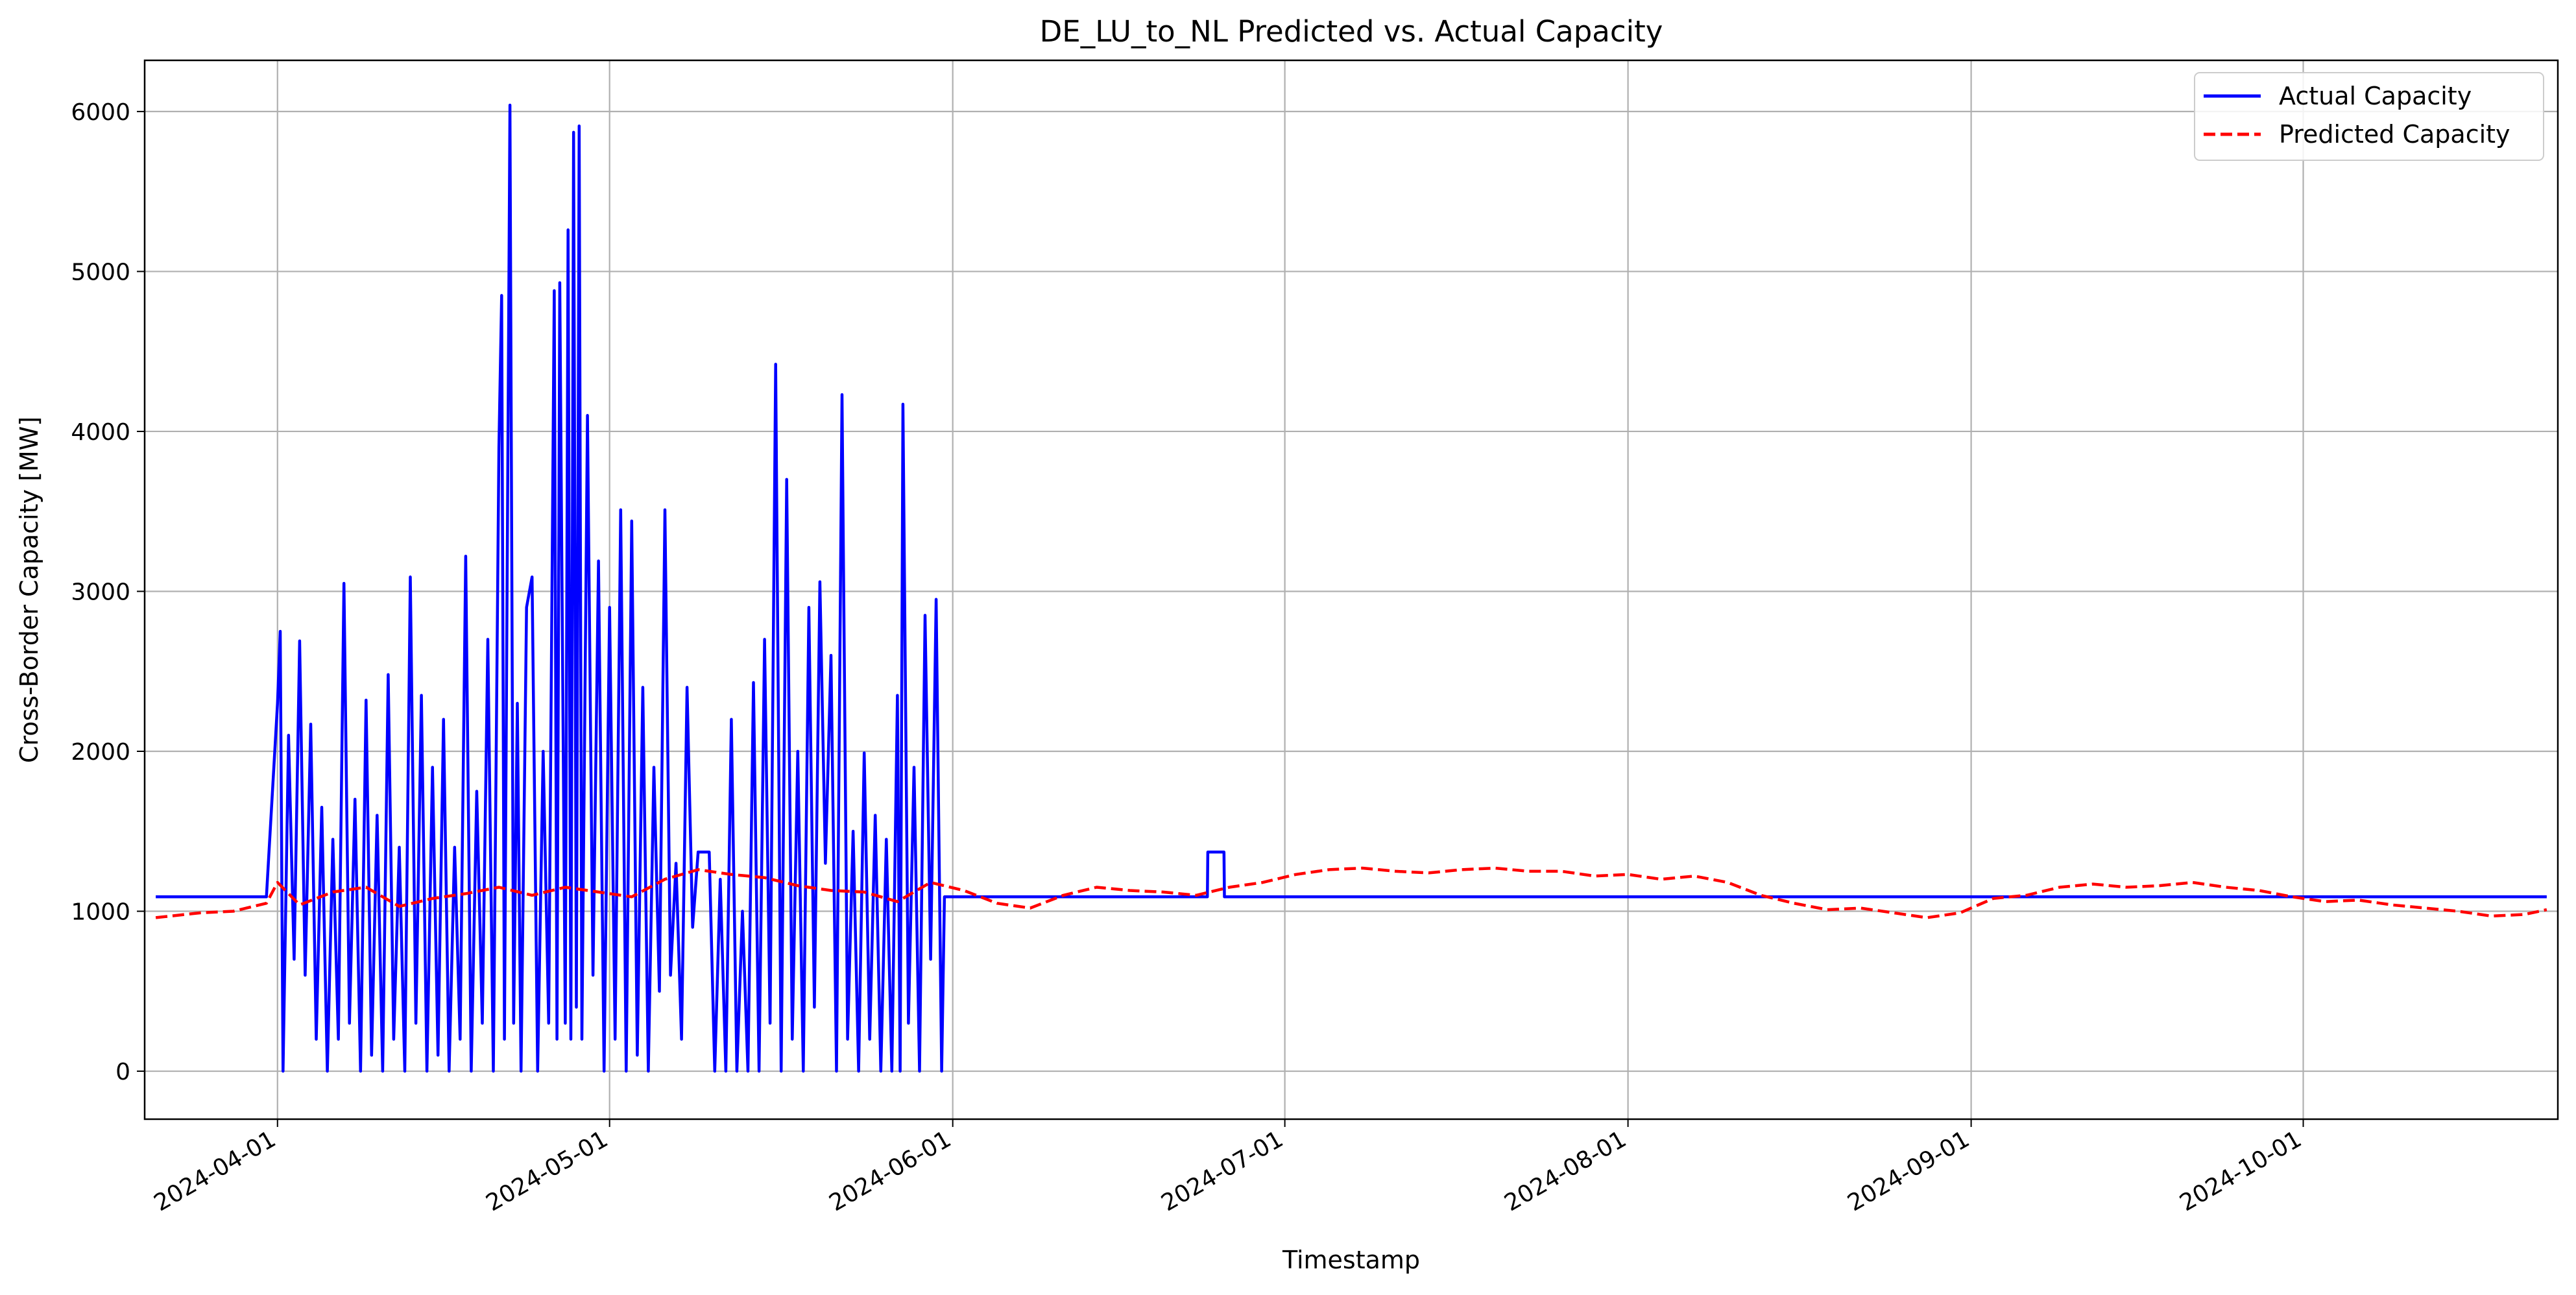  What do you see at coordinates (100, 912) in the screenshot?
I see `y-tick-label: 1000` at bounding box center [100, 912].